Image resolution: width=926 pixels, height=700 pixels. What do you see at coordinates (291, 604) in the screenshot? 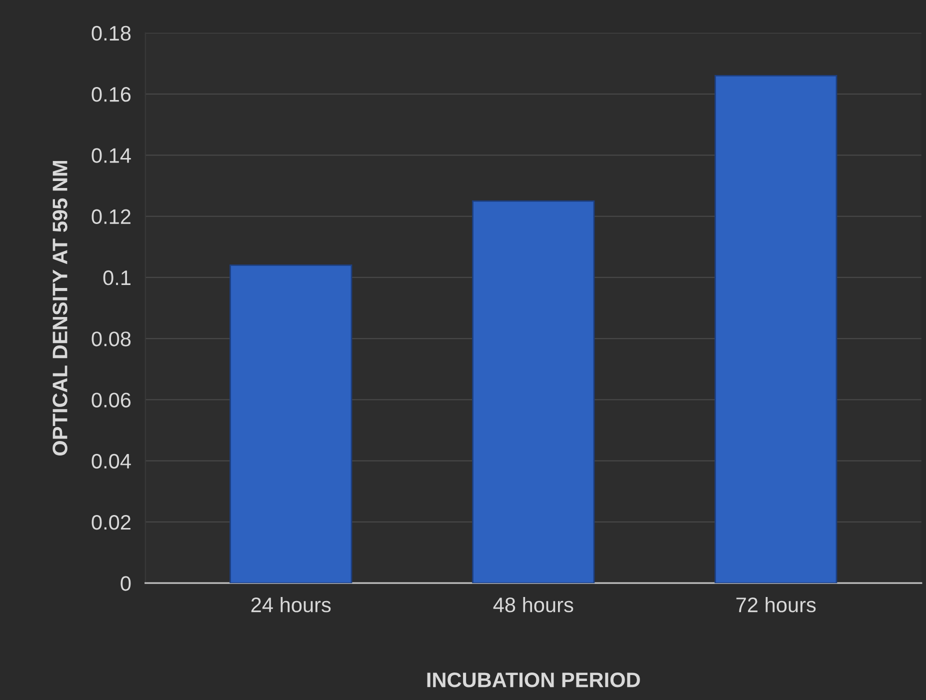
I see `x-tick-label: 24 hours` at bounding box center [291, 604].